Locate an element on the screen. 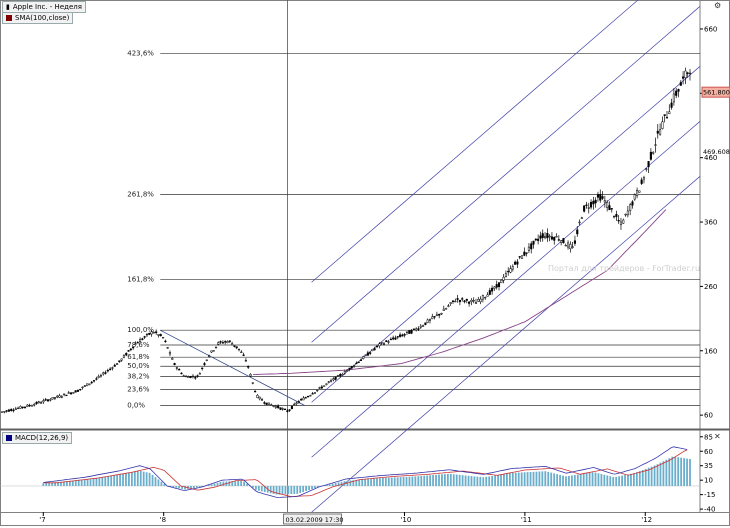  price-box-label: 561.8000 is located at coordinates (716, 93).